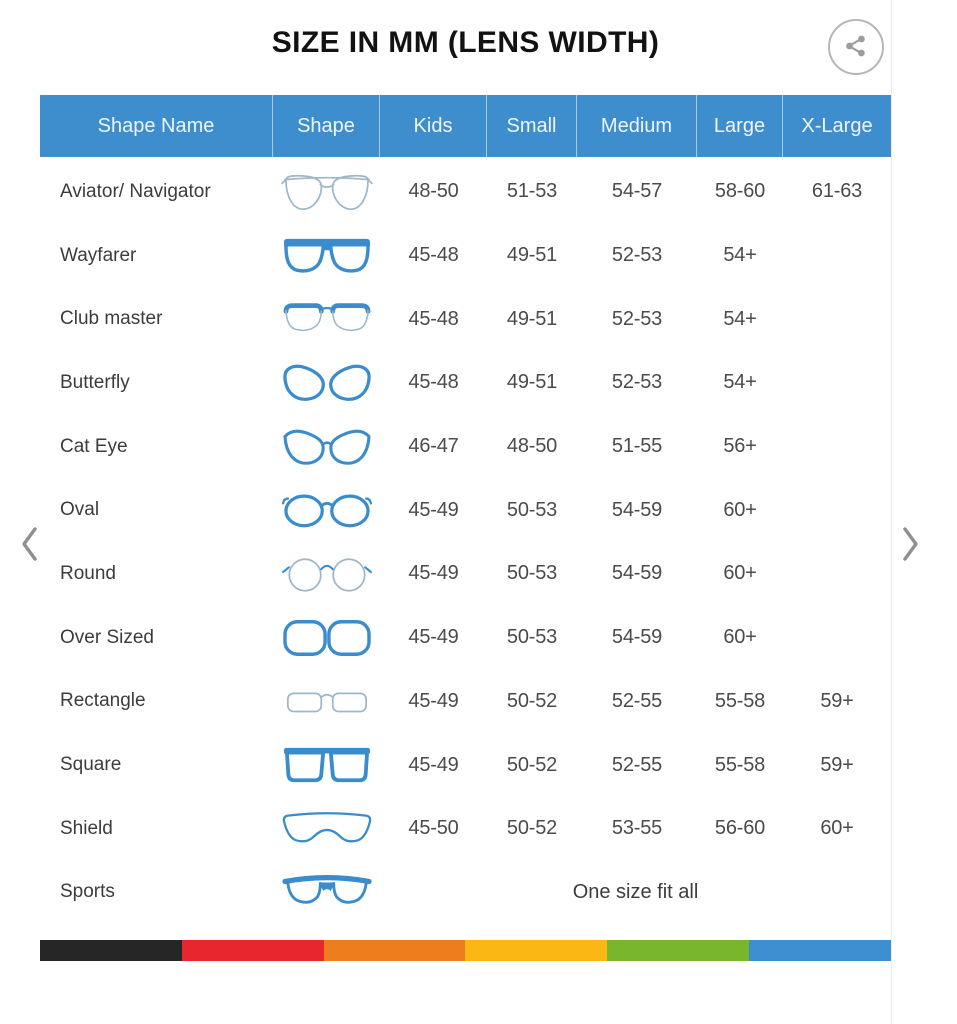  What do you see at coordinates (637, 700) in the screenshot?
I see `size-value: 52-55` at bounding box center [637, 700].